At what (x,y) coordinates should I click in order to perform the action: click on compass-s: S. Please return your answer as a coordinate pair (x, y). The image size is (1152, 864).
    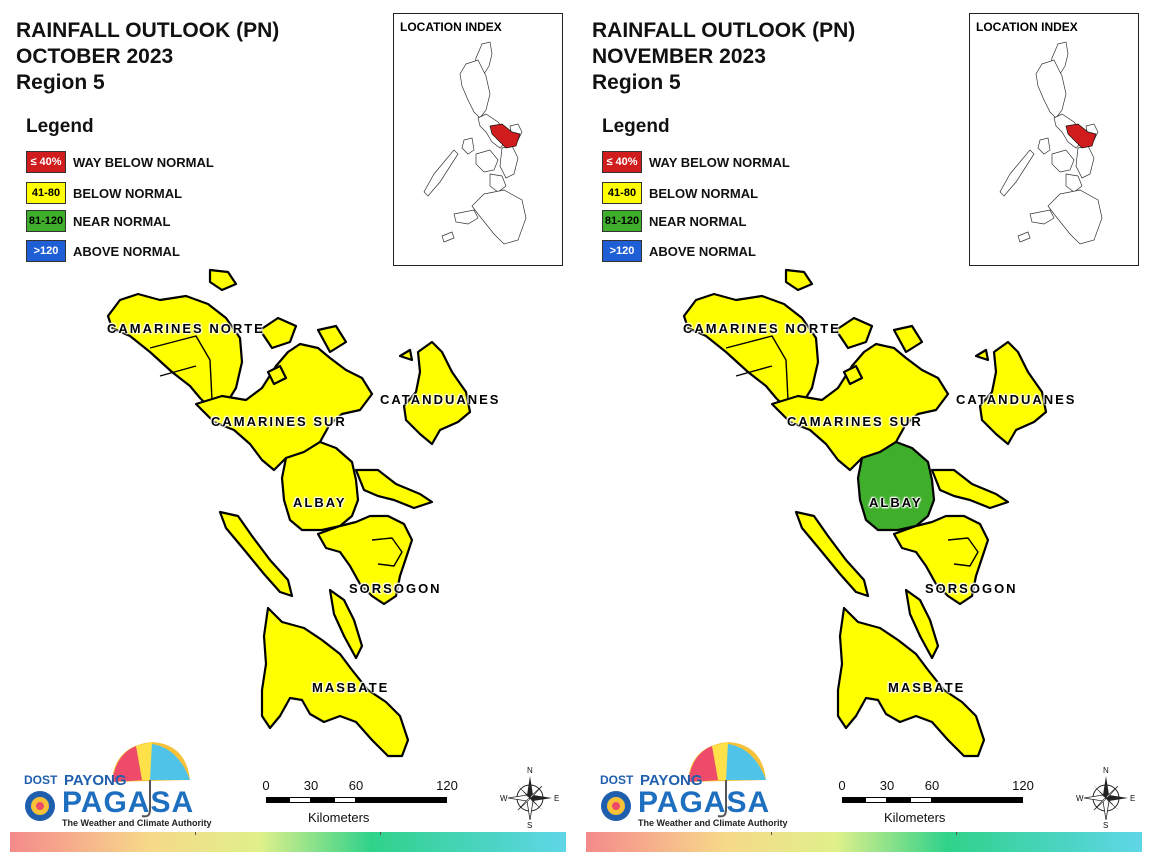
    Looking at the image, I should click on (1106, 825).